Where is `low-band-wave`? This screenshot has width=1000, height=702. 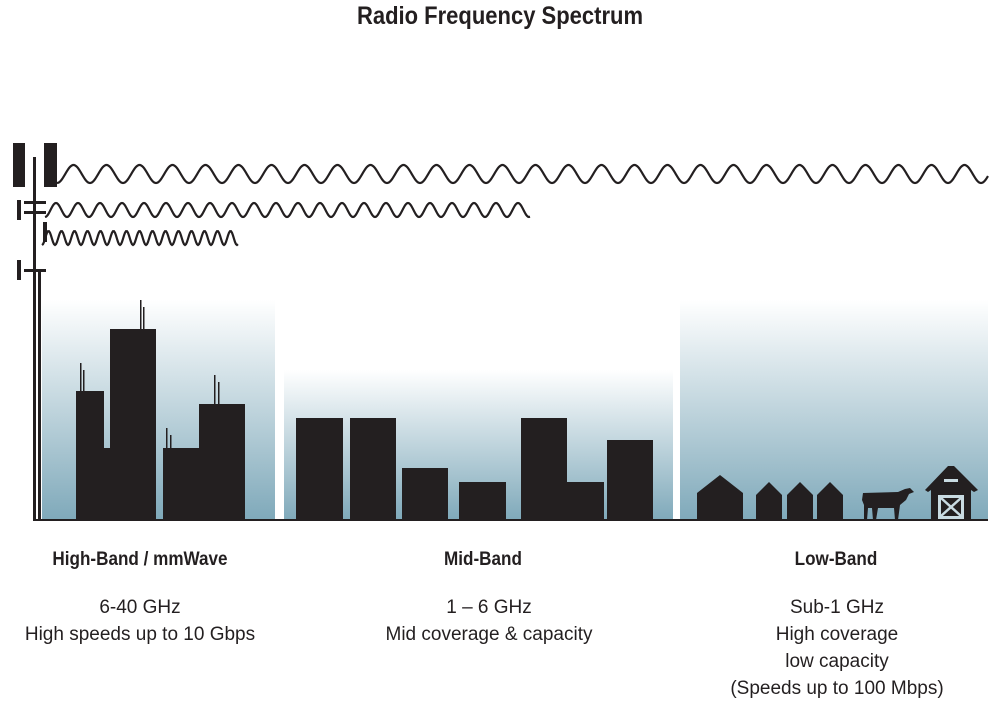 low-band-wave is located at coordinates (522, 174).